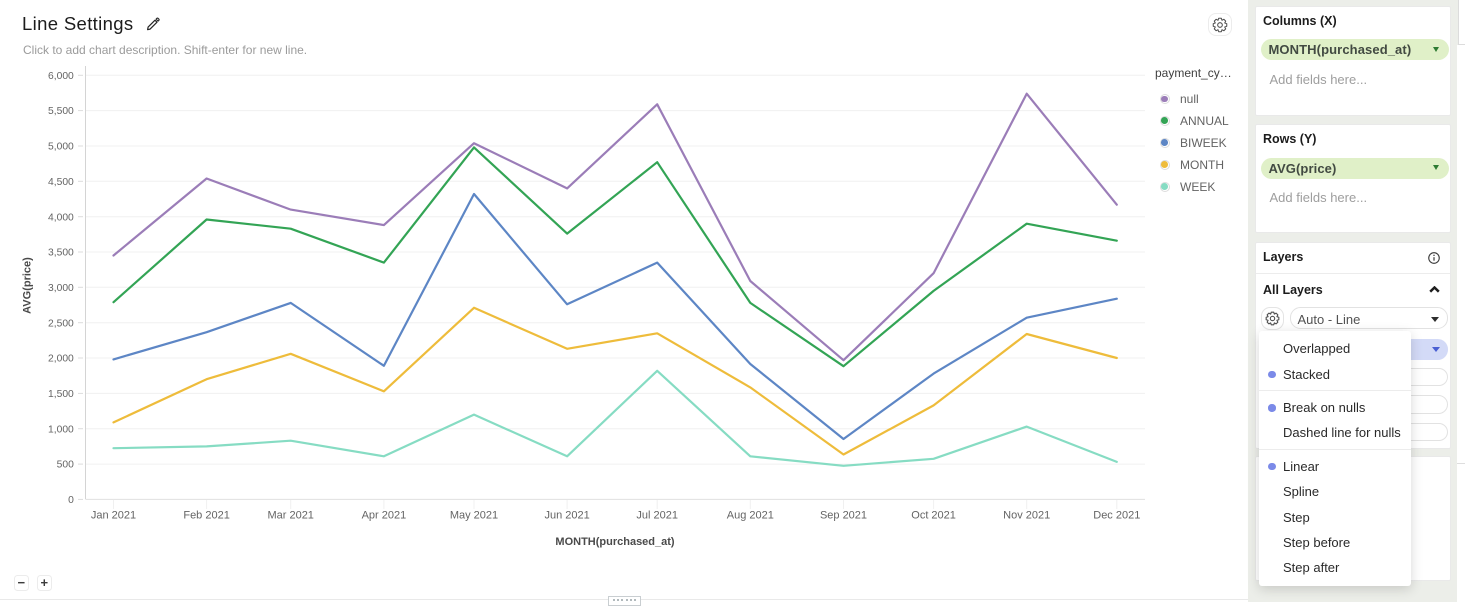 This screenshot has width=1465, height=606. What do you see at coordinates (61, 323) in the screenshot?
I see `svg-text: 2,500` at bounding box center [61, 323].